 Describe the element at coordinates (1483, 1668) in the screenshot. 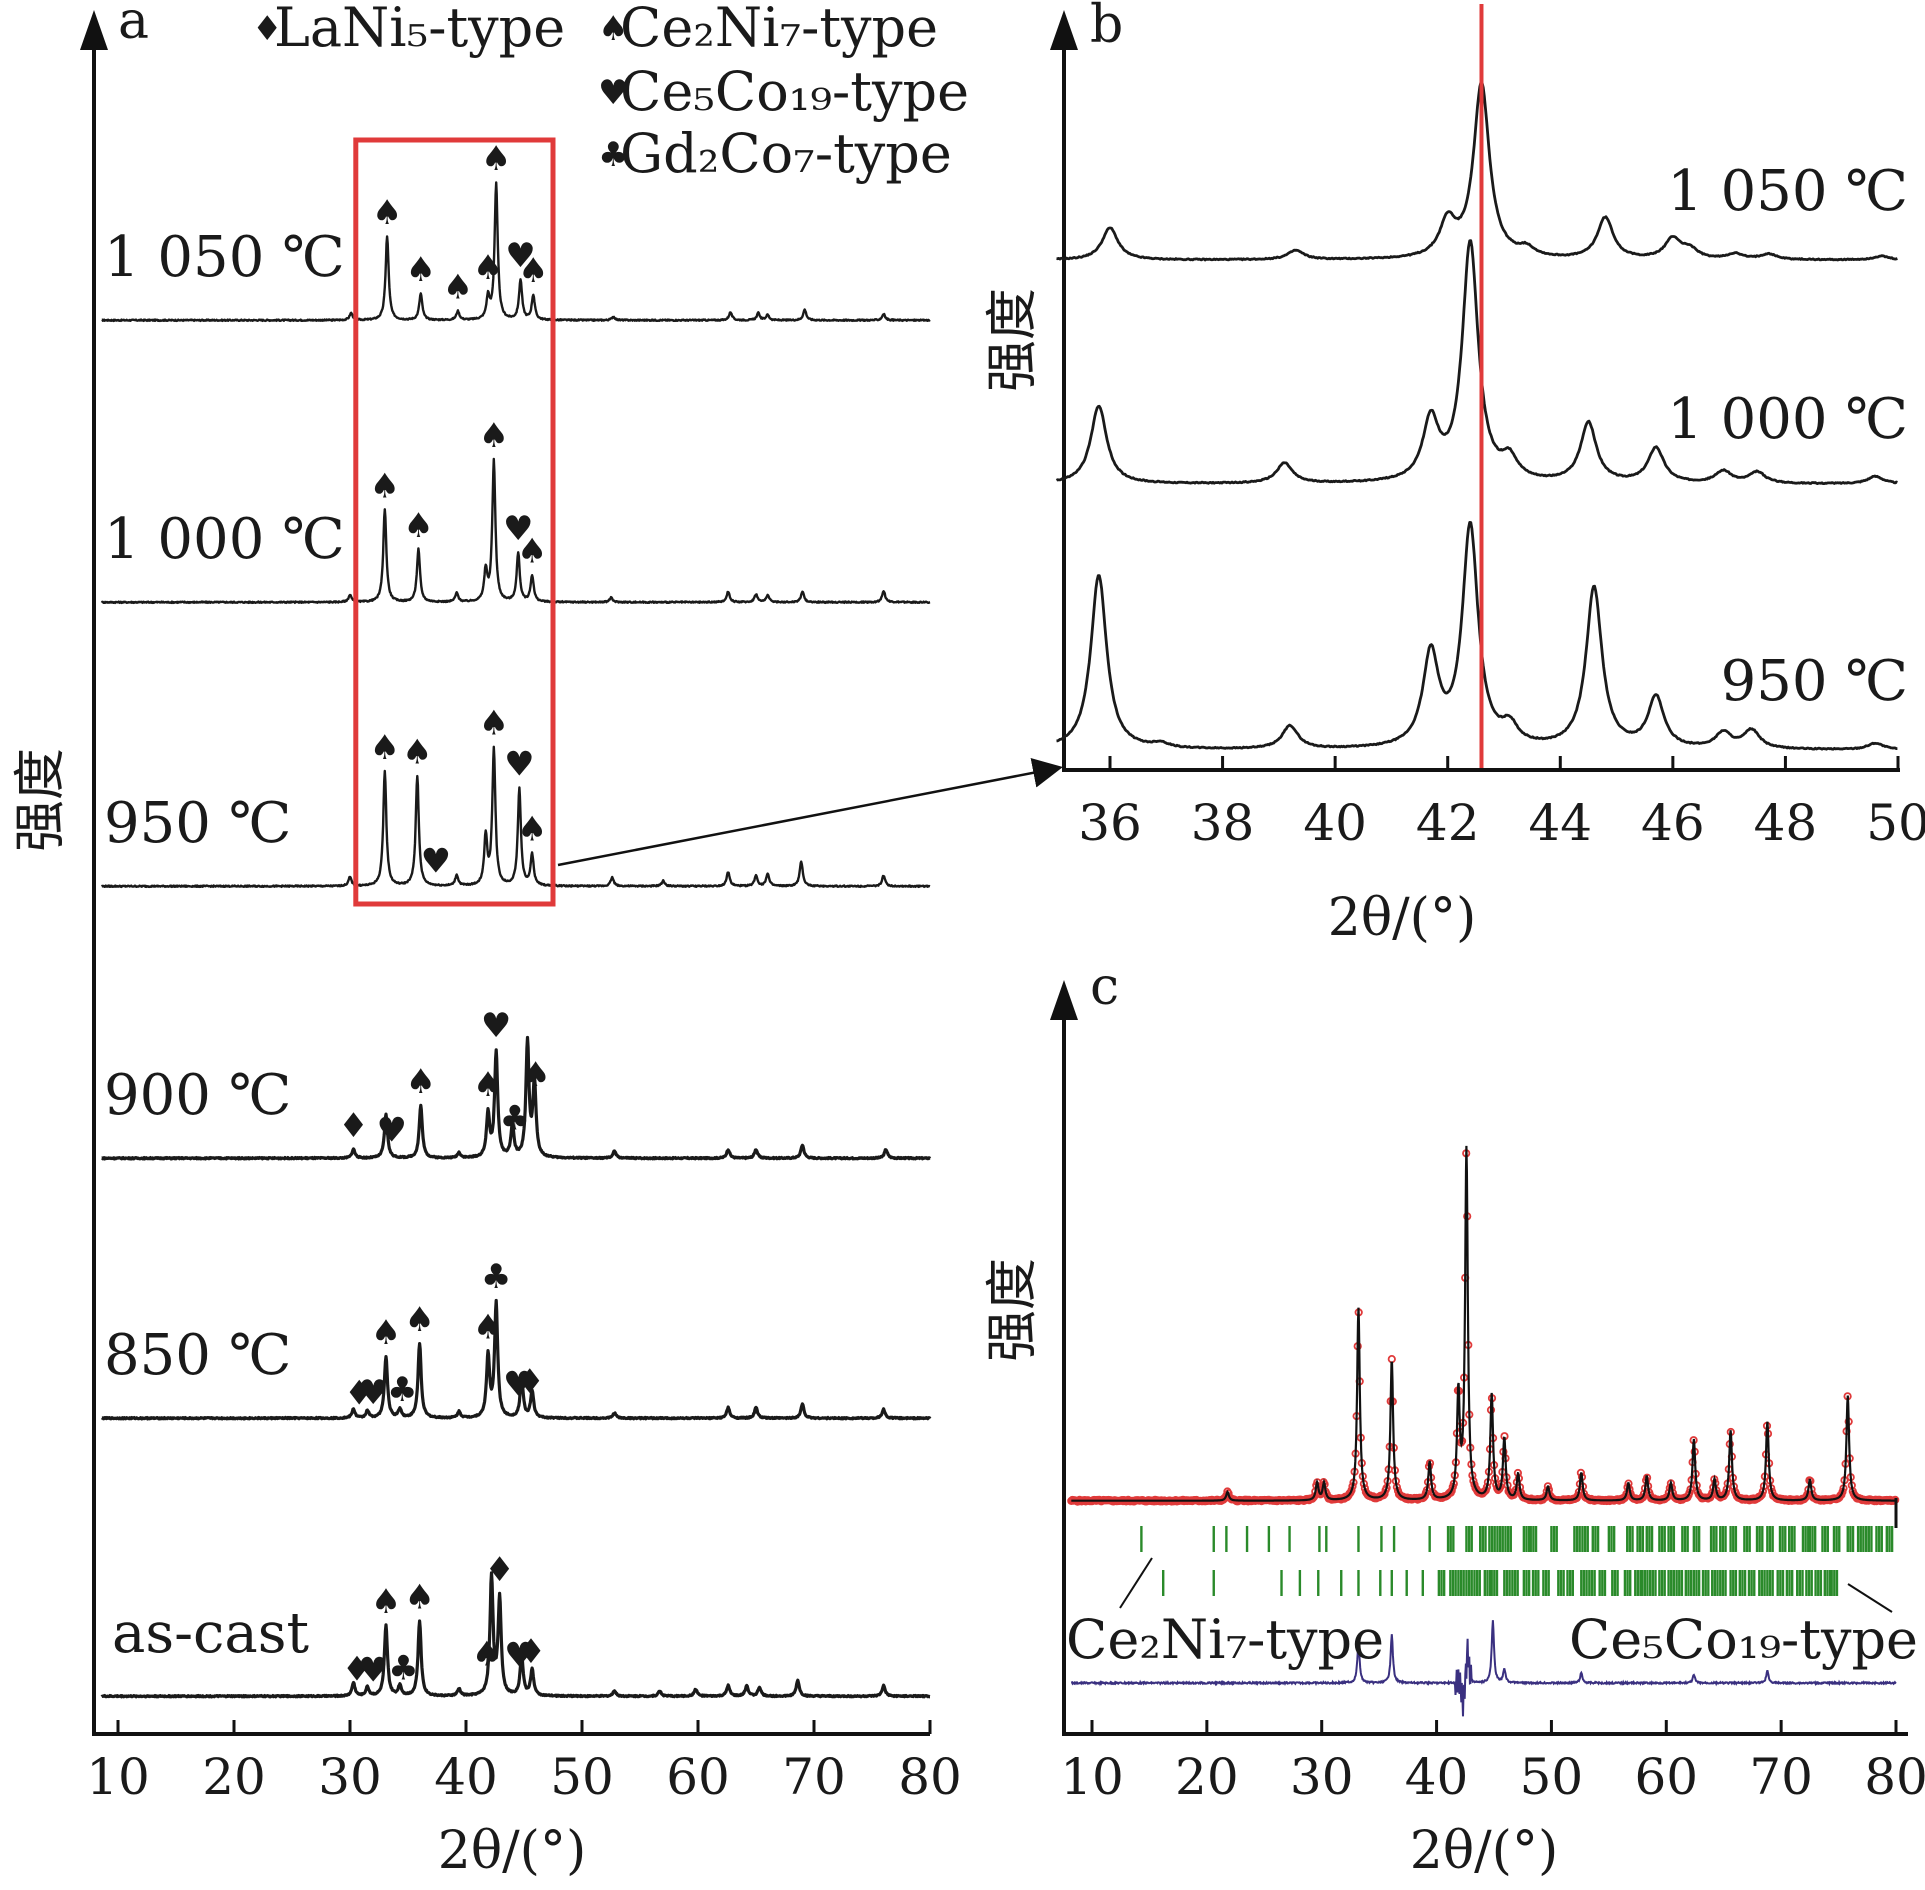

I see `panel-c-difference-curve` at that location.